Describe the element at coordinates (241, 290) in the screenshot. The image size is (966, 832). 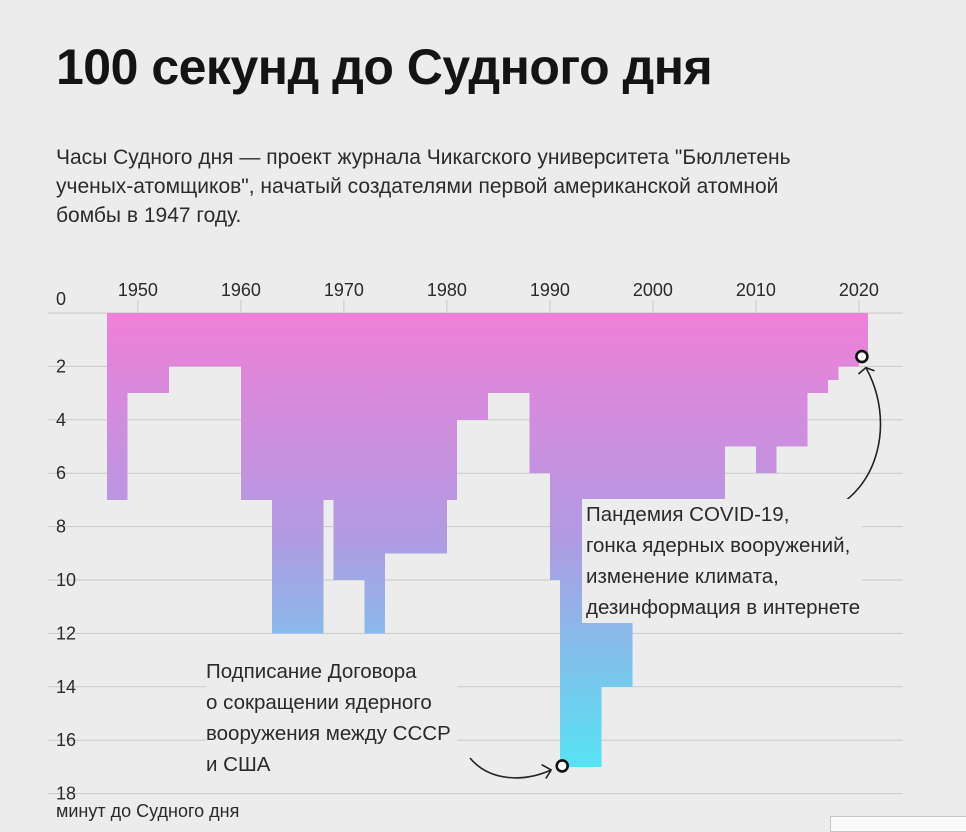
I see `x-tick-label: 1960` at that location.